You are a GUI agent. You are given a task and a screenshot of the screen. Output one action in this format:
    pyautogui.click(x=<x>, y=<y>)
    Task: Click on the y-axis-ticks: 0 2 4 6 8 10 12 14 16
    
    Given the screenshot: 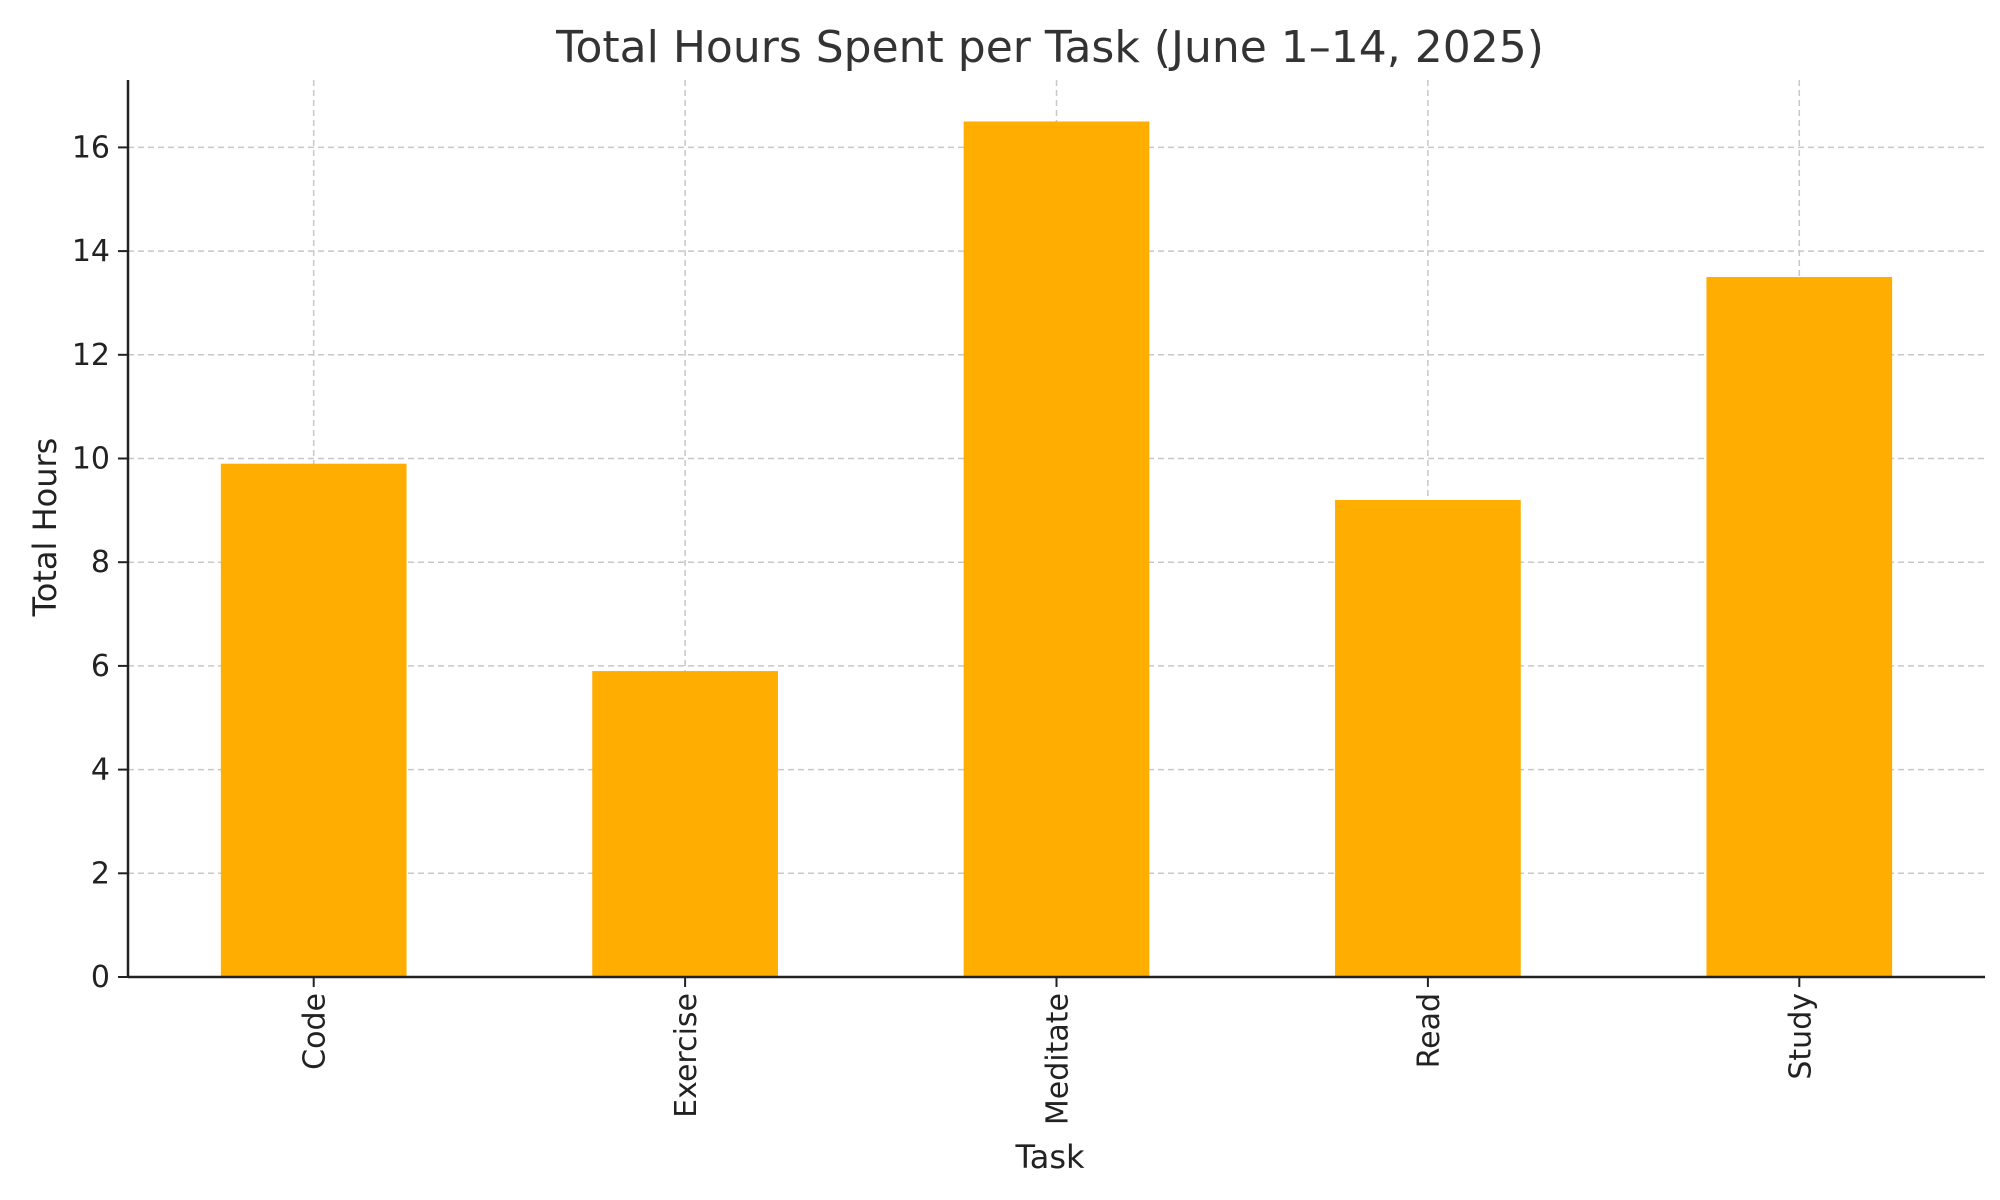 What is the action you would take?
    pyautogui.click(x=100, y=562)
    